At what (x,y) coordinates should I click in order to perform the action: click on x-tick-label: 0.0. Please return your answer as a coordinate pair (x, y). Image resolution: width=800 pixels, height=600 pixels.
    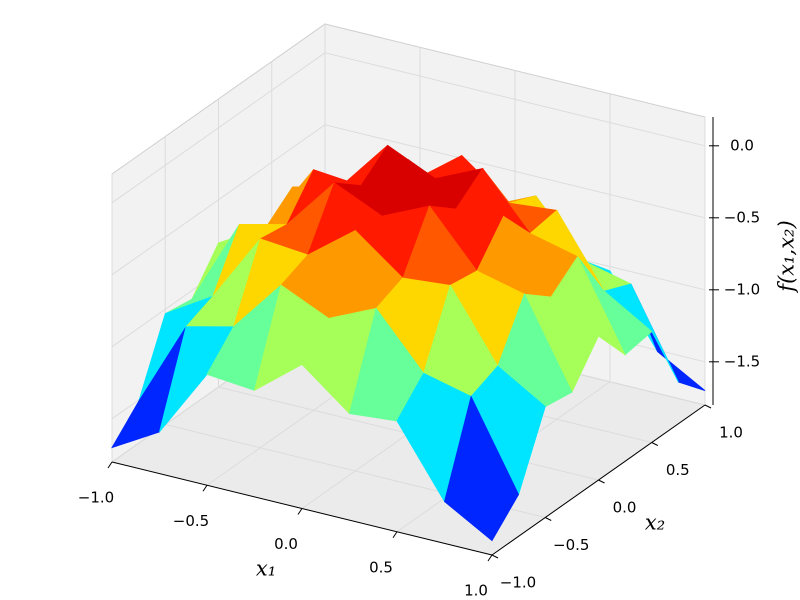
    Looking at the image, I should click on (286, 544).